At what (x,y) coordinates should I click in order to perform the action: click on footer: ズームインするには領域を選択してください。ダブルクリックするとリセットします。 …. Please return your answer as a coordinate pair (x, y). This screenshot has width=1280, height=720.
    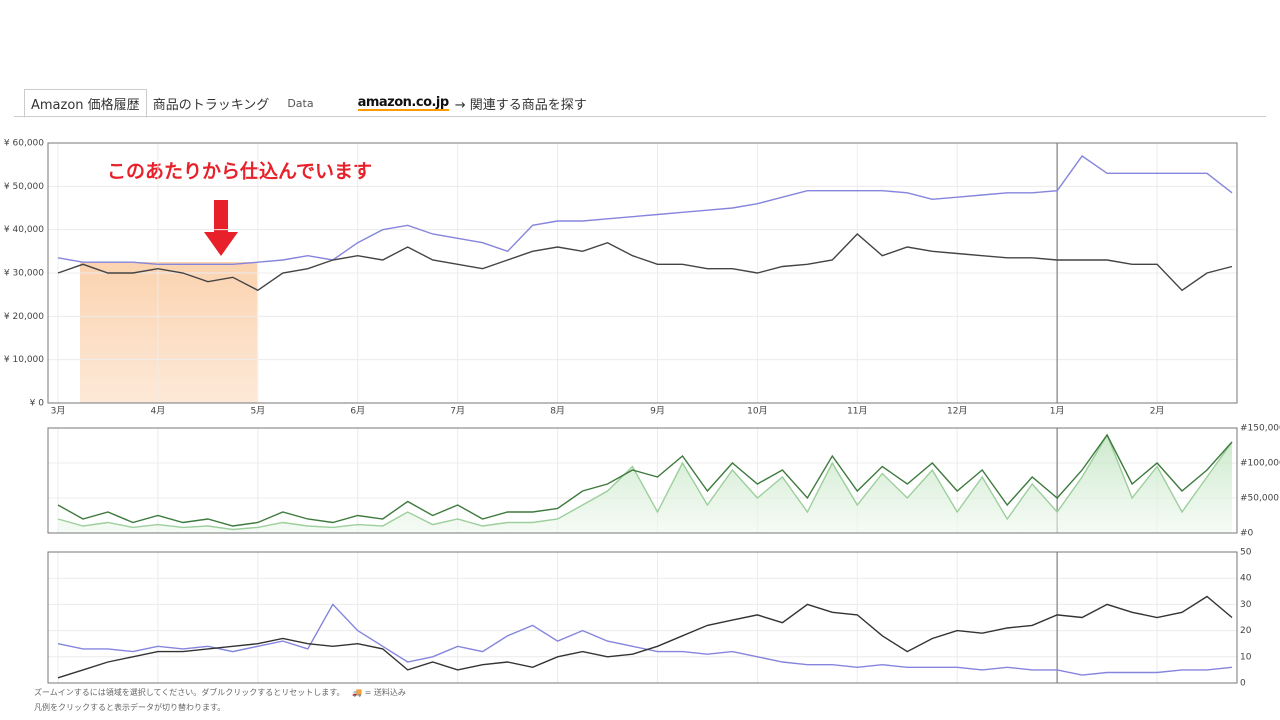
    Looking at the image, I should click on (220, 692).